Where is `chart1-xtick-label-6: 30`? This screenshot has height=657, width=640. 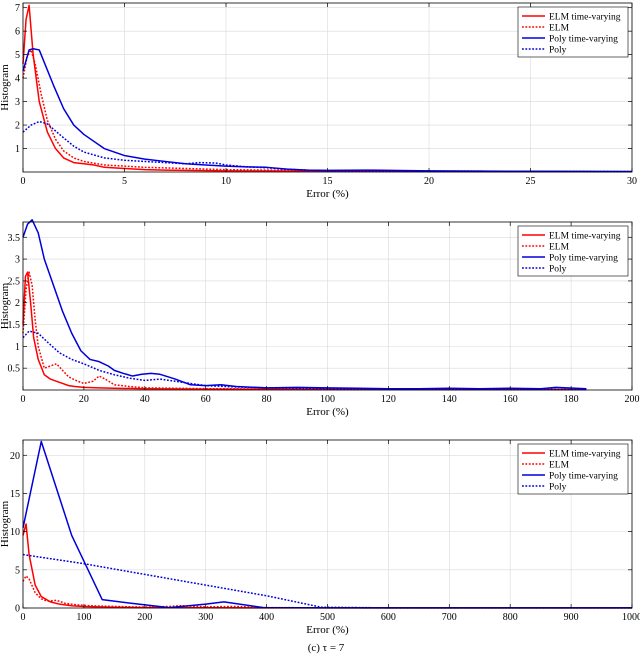
chart1-xtick-label-6: 30 is located at coordinates (632, 181).